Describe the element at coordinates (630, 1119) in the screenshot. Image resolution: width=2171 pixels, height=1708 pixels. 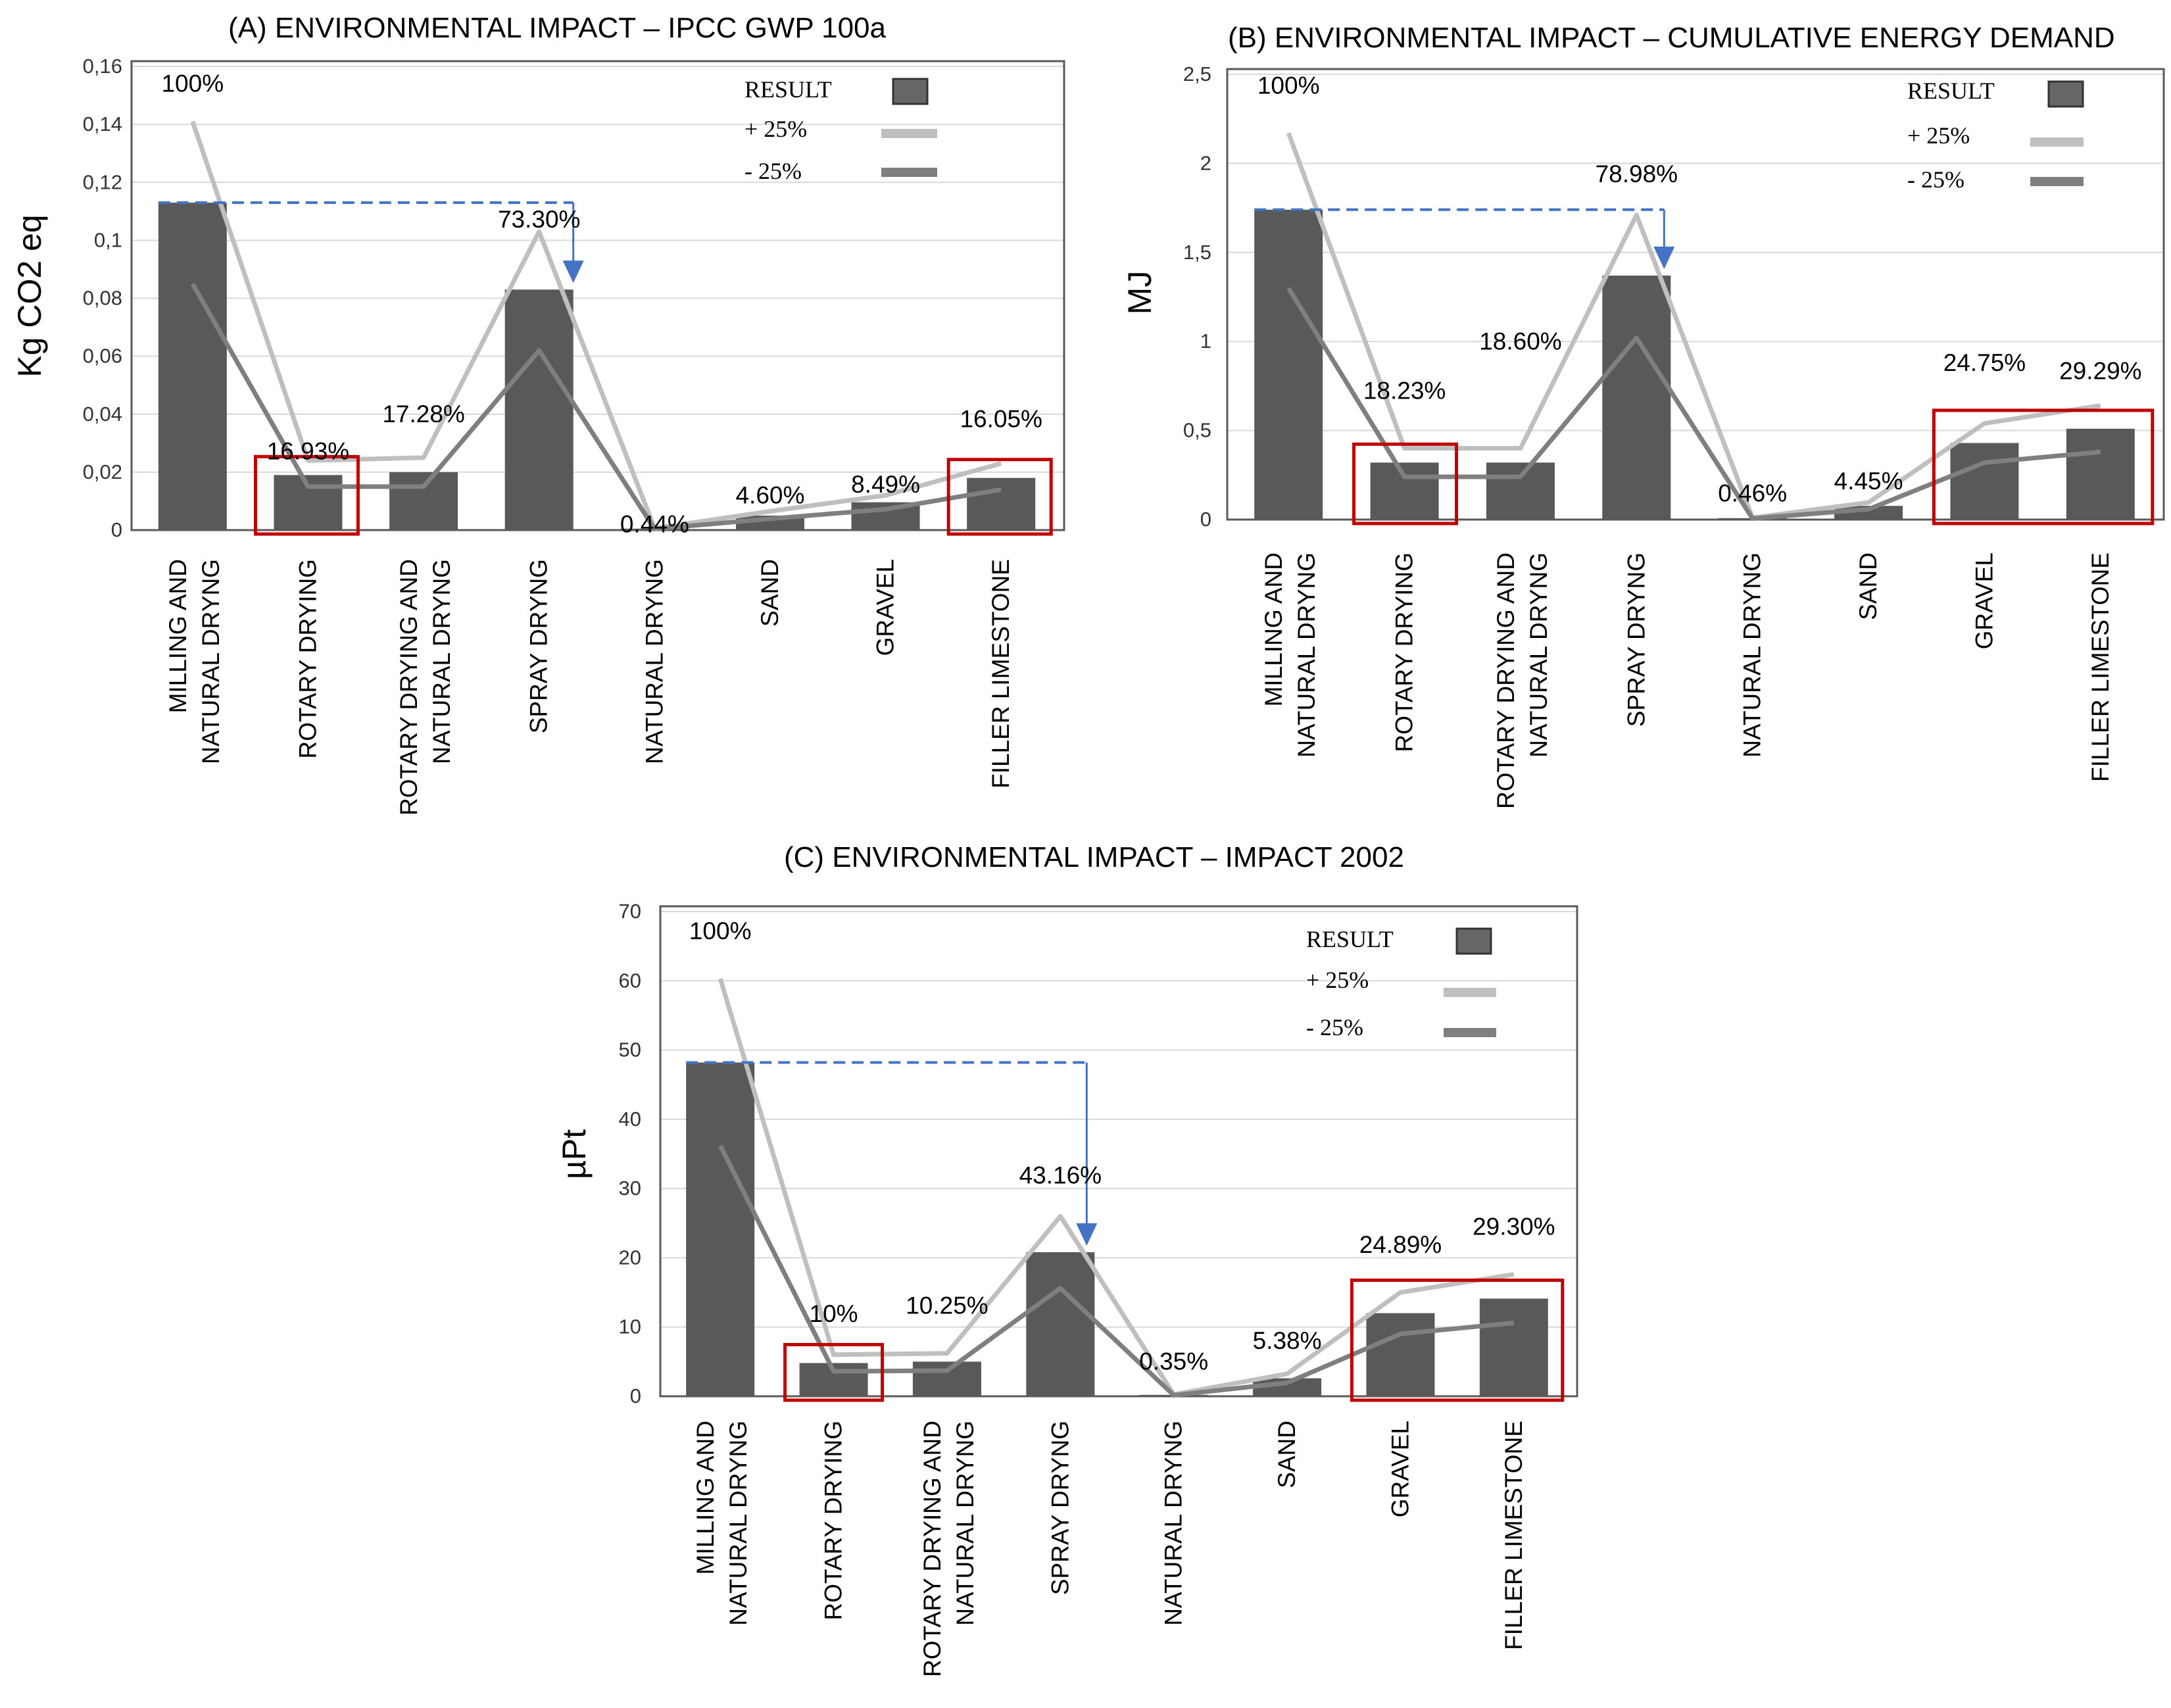
I see `y-tick-label: 40` at that location.